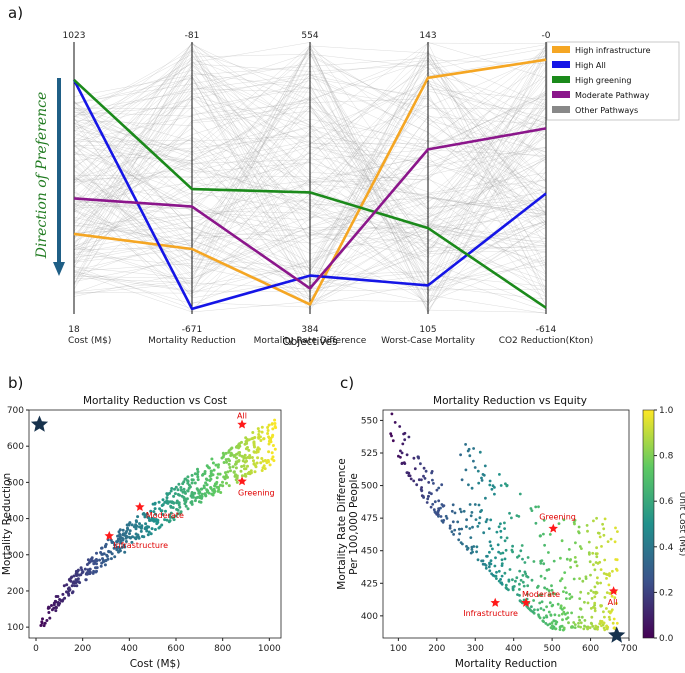  I want to click on highlight-star, so click(109, 535).